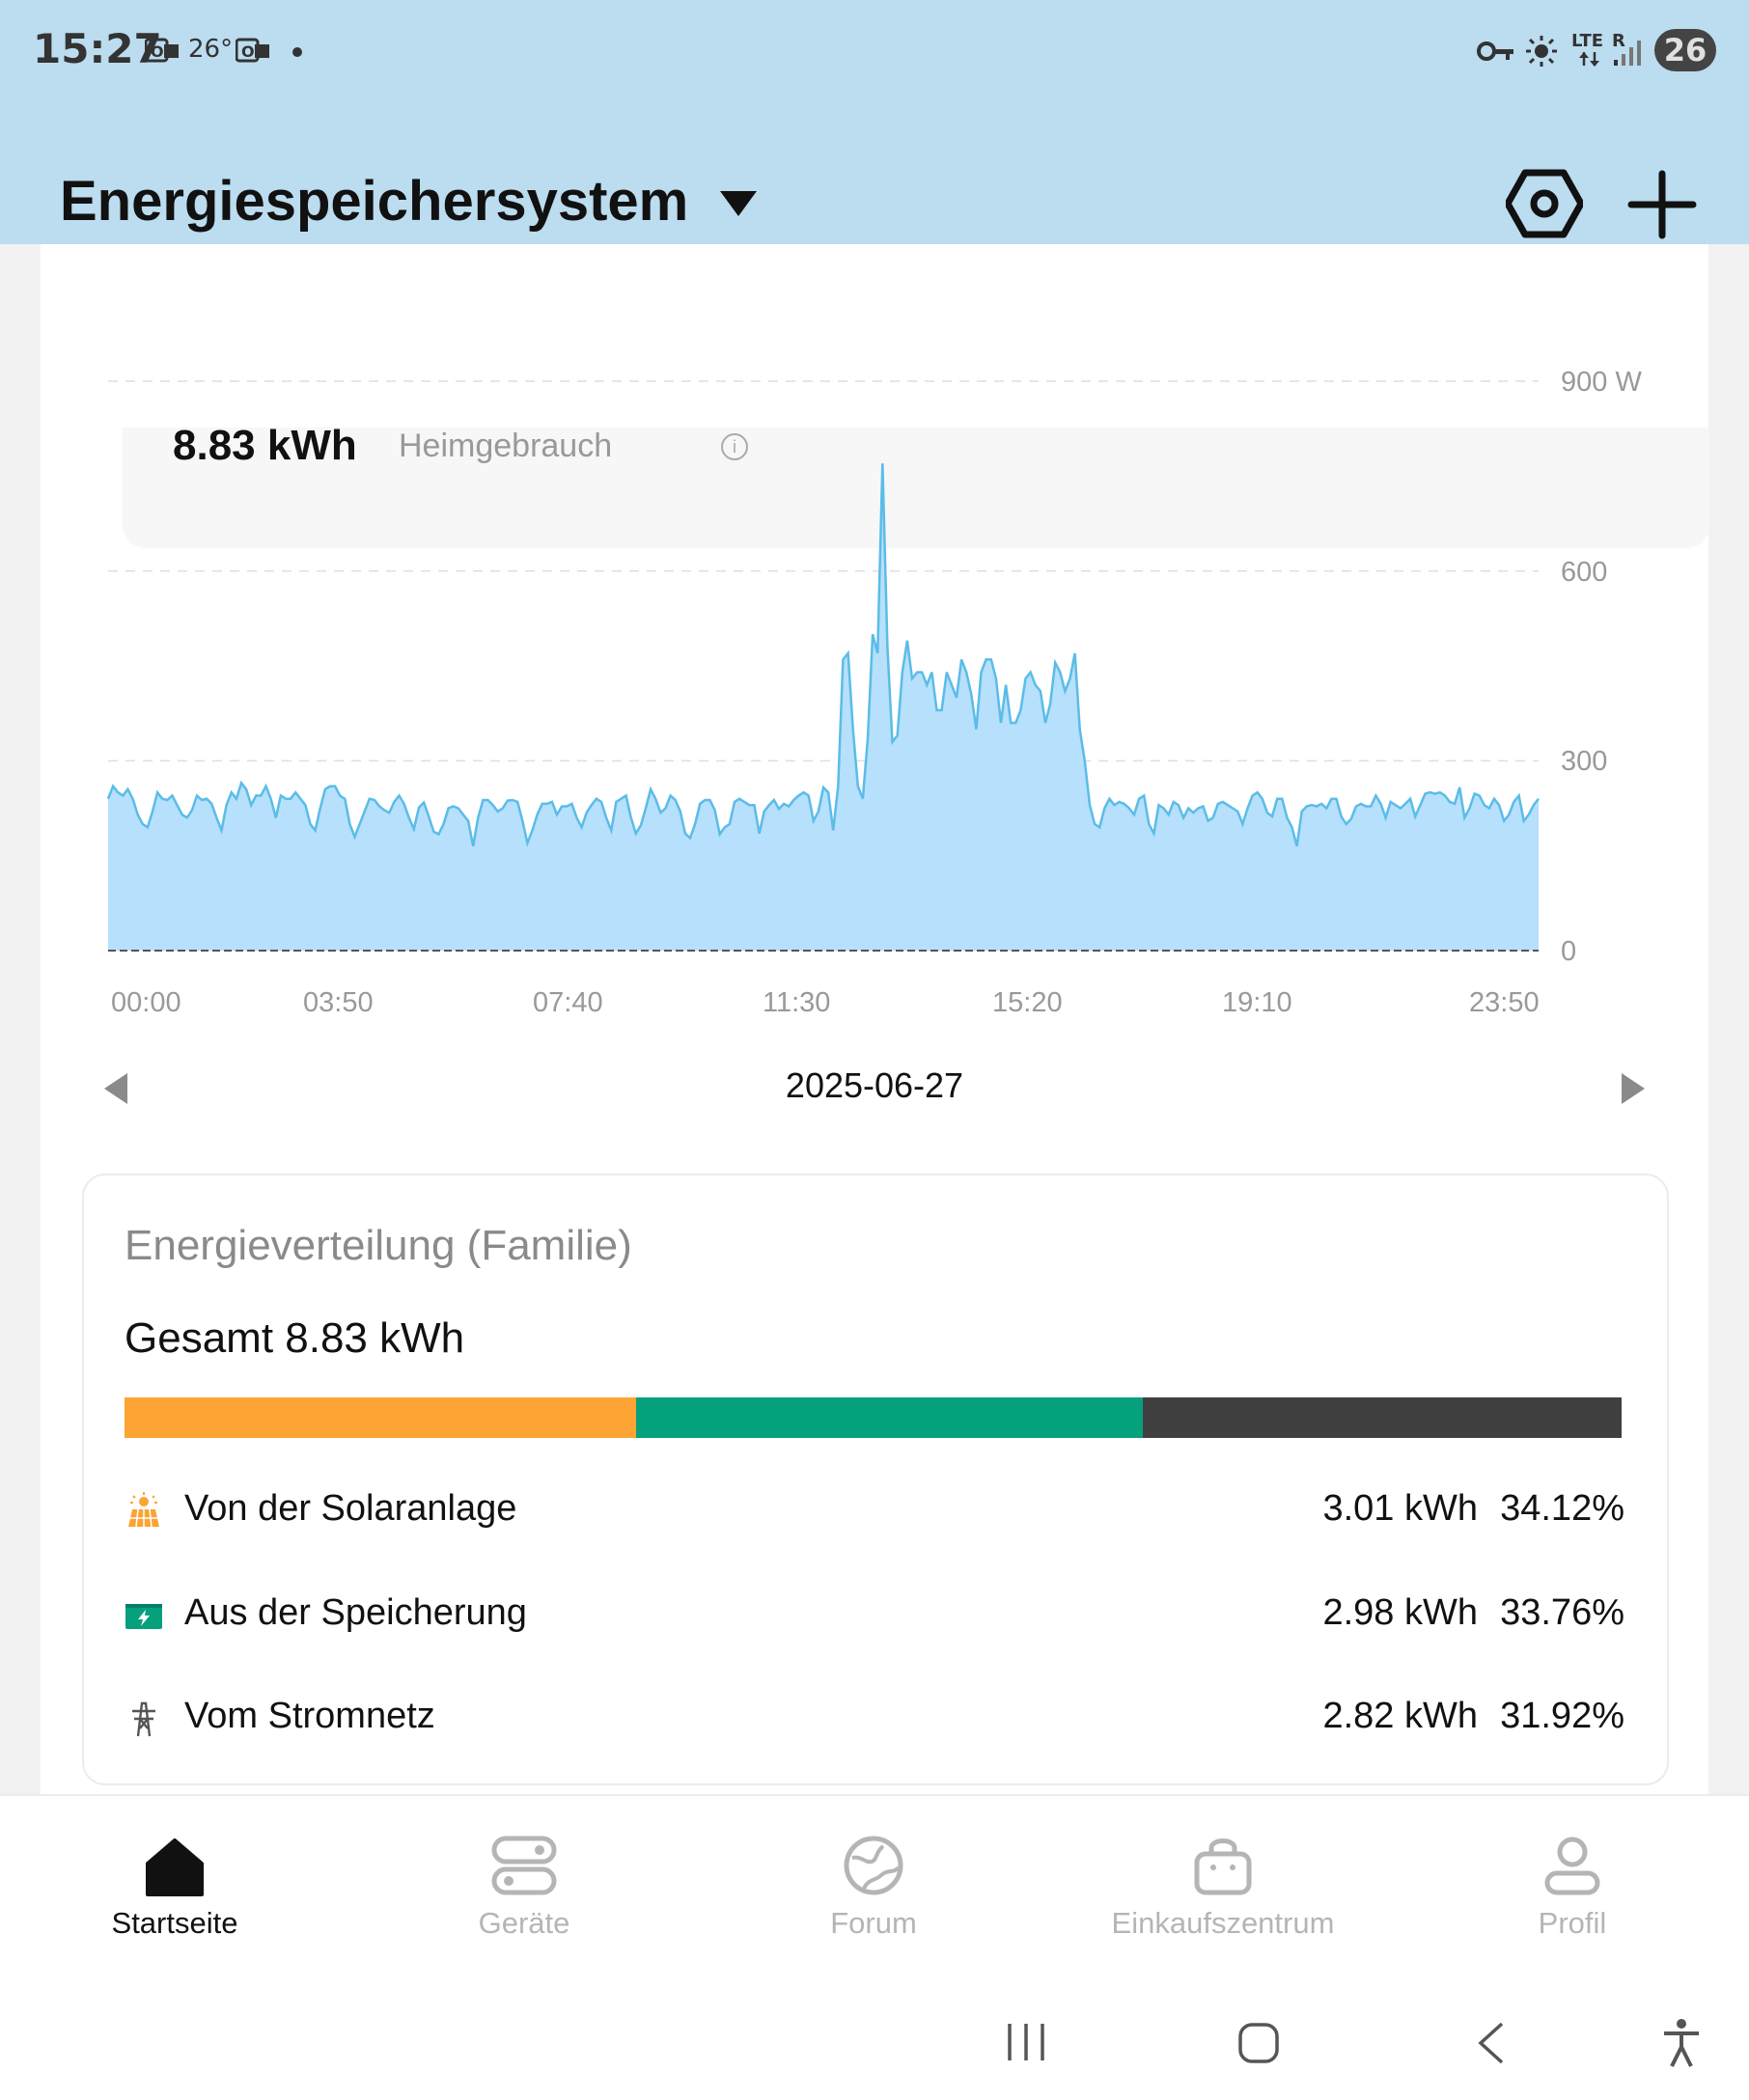 This screenshot has width=1749, height=2100. I want to click on home-icon, so click(175, 1867).